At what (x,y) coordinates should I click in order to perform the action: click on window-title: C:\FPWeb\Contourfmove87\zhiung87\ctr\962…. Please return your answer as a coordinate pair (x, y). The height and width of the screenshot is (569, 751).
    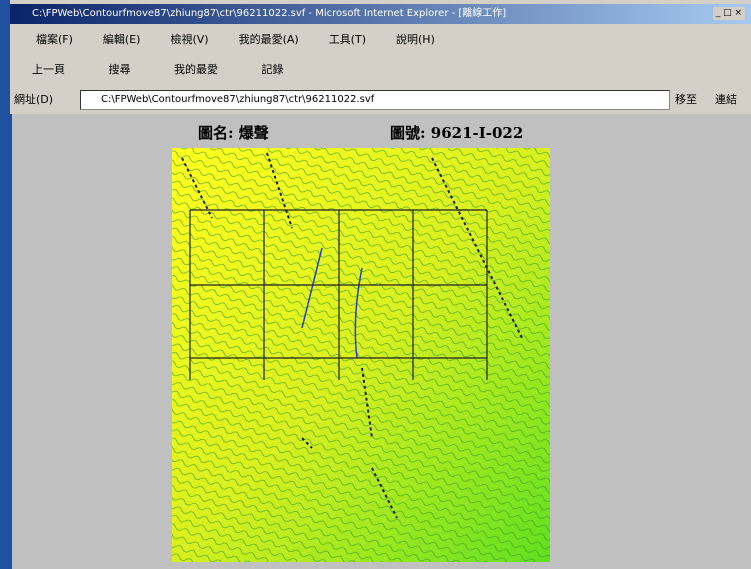
    Looking at the image, I should click on (269, 13).